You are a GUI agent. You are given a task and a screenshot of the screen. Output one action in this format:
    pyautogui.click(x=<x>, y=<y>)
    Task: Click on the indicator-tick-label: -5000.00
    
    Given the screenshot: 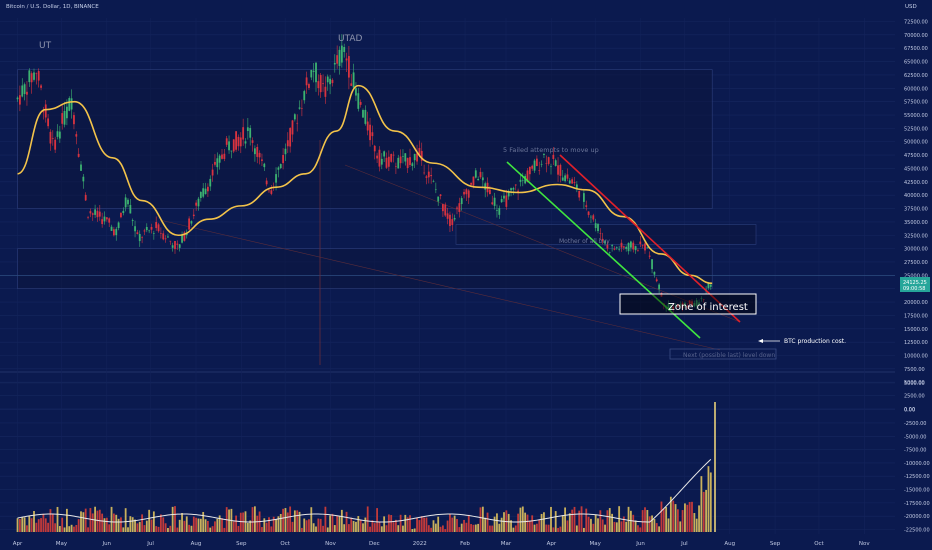 What is the action you would take?
    pyautogui.click(x=915, y=437)
    